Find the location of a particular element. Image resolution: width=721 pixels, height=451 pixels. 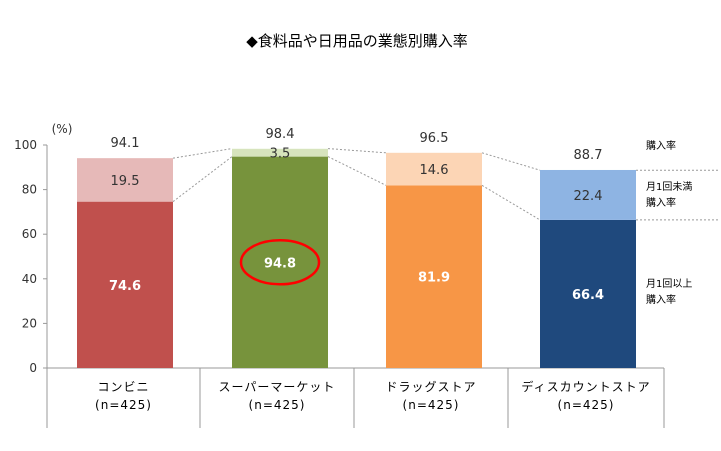

data-label-upper: 19.5 is located at coordinates (125, 181).